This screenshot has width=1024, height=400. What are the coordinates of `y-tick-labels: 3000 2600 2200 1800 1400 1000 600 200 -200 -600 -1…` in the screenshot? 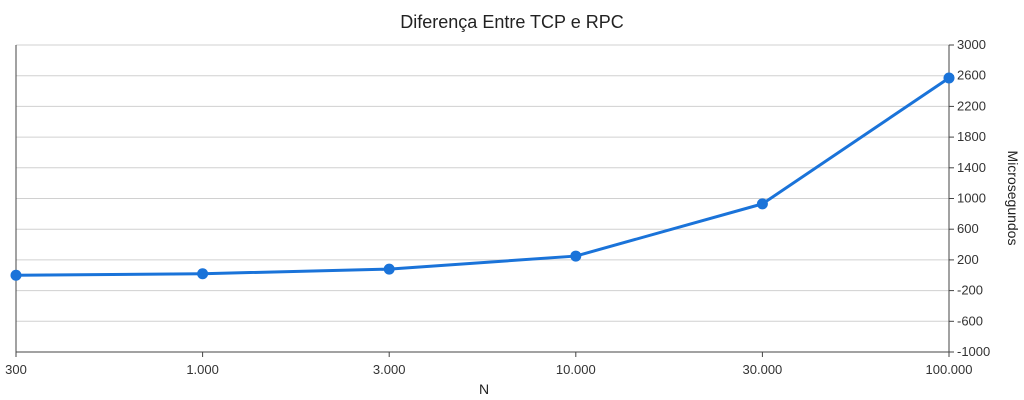 It's located at (969, 198).